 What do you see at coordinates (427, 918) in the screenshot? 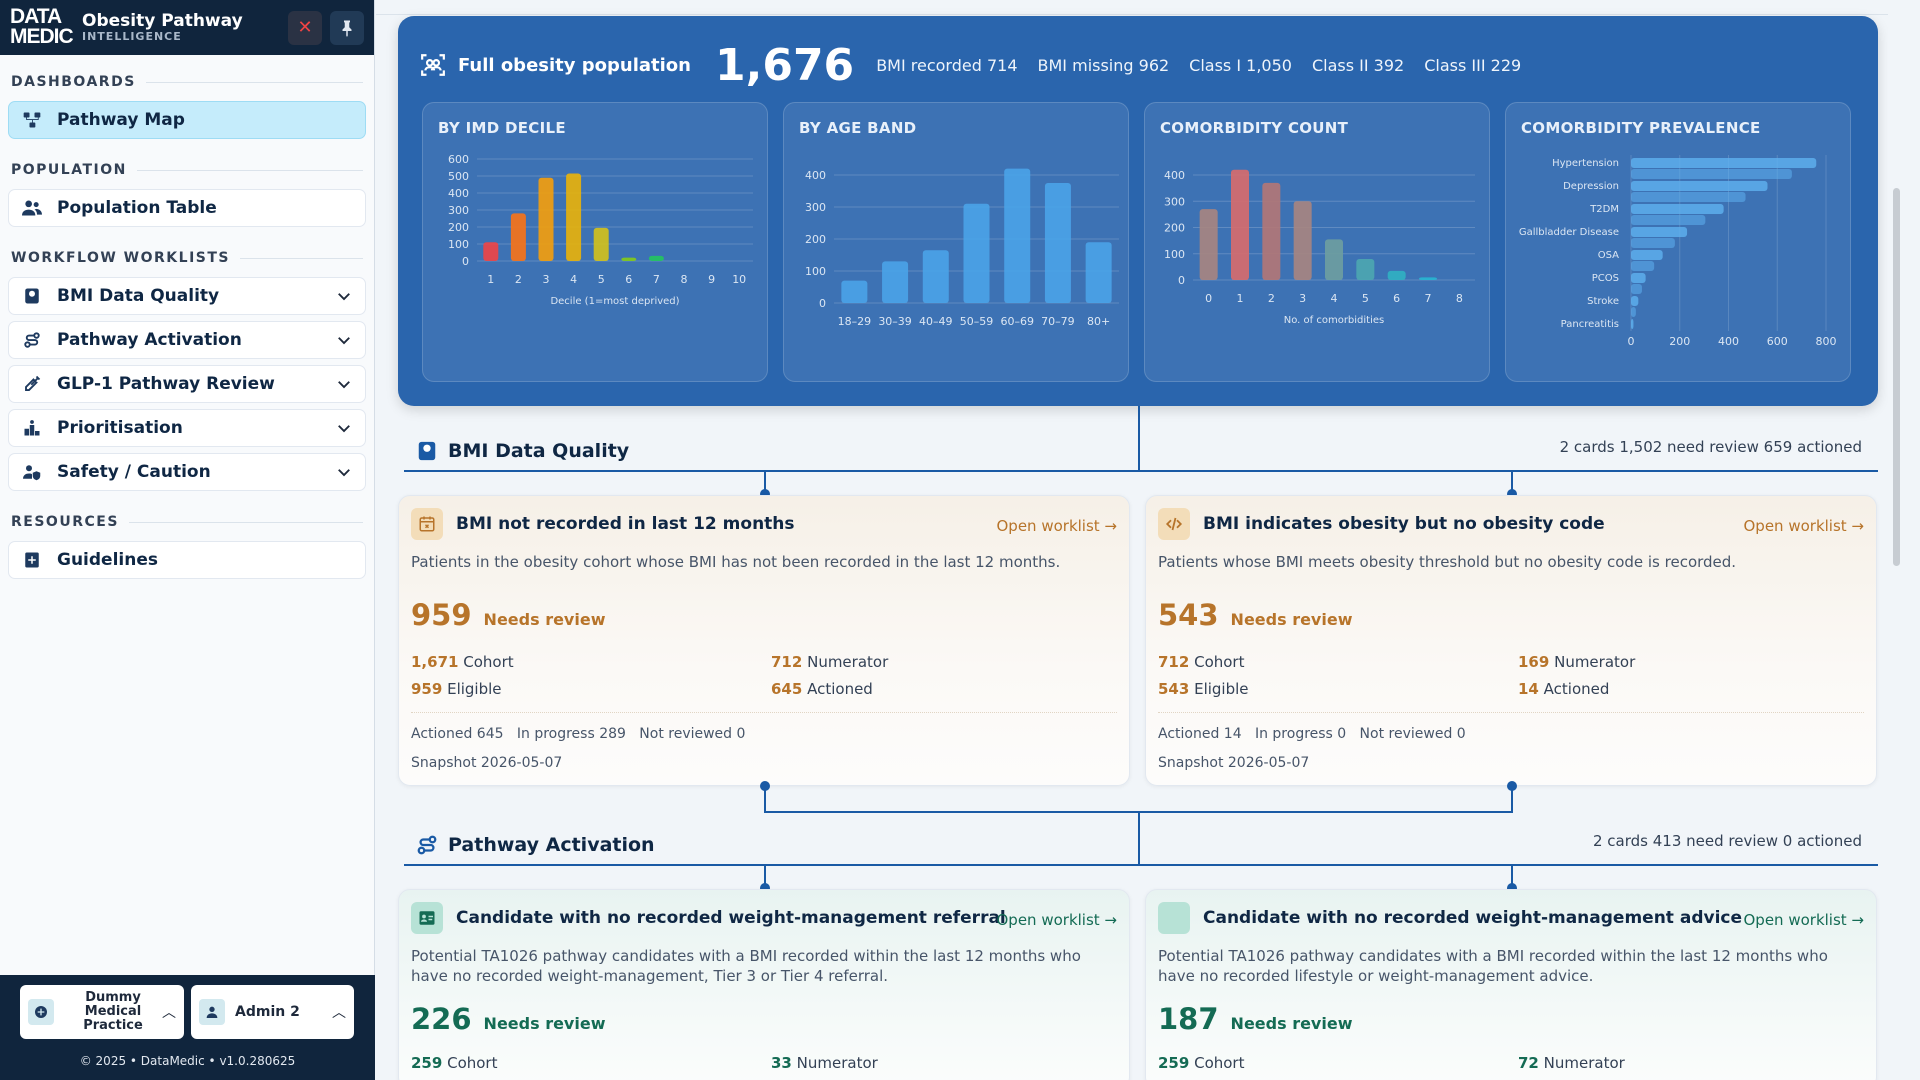
I see `id-card-icon` at bounding box center [427, 918].